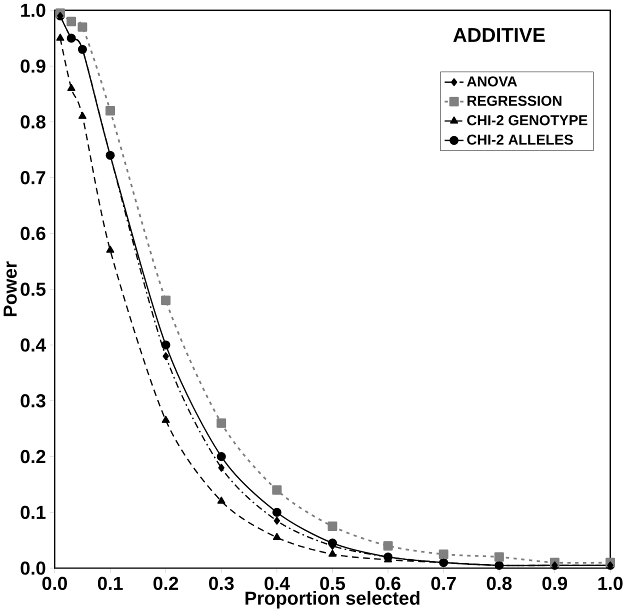 This screenshot has height=612, width=627. Describe the element at coordinates (555, 583) in the screenshot. I see `x-tick-label: 0.9` at that location.